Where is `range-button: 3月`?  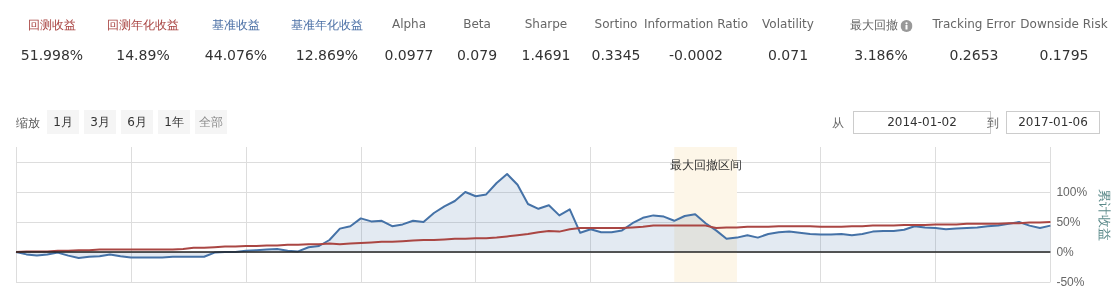 range-button: 3月 is located at coordinates (100, 122).